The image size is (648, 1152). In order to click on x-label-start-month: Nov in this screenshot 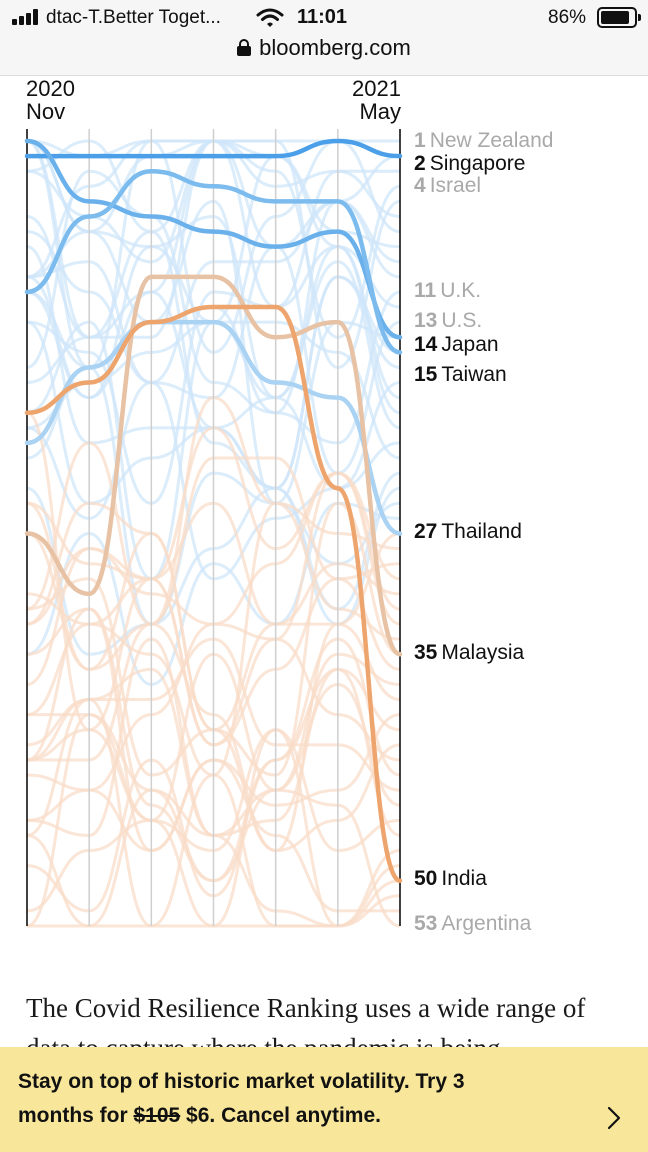, I will do `click(46, 111)`.